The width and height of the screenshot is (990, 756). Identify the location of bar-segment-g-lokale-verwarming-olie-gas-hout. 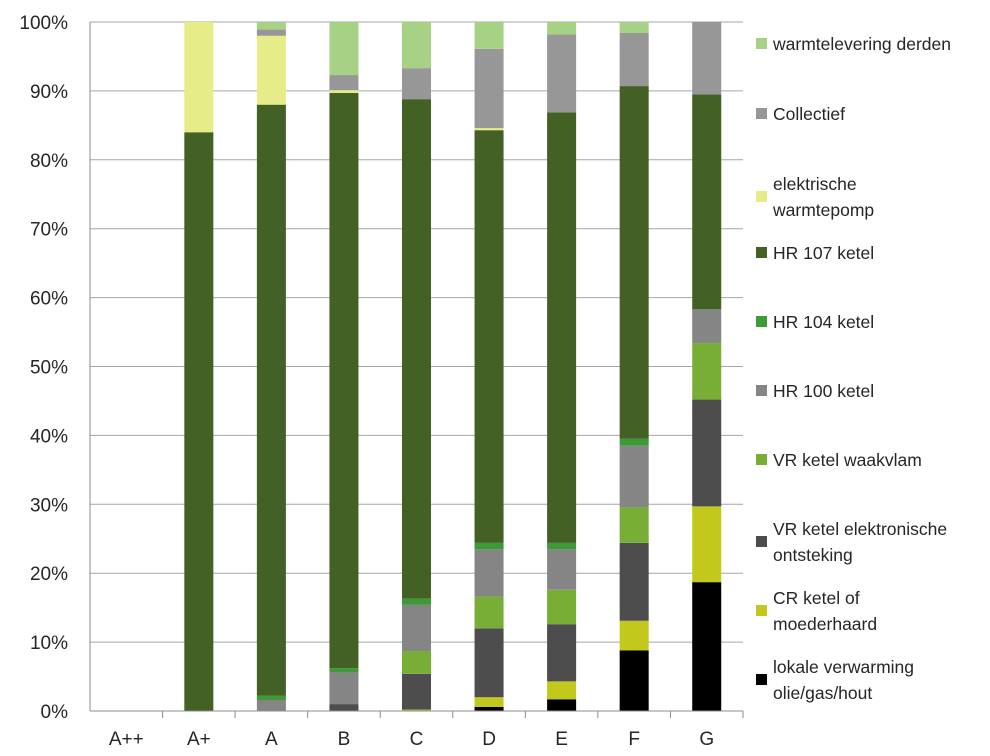
(706, 646).